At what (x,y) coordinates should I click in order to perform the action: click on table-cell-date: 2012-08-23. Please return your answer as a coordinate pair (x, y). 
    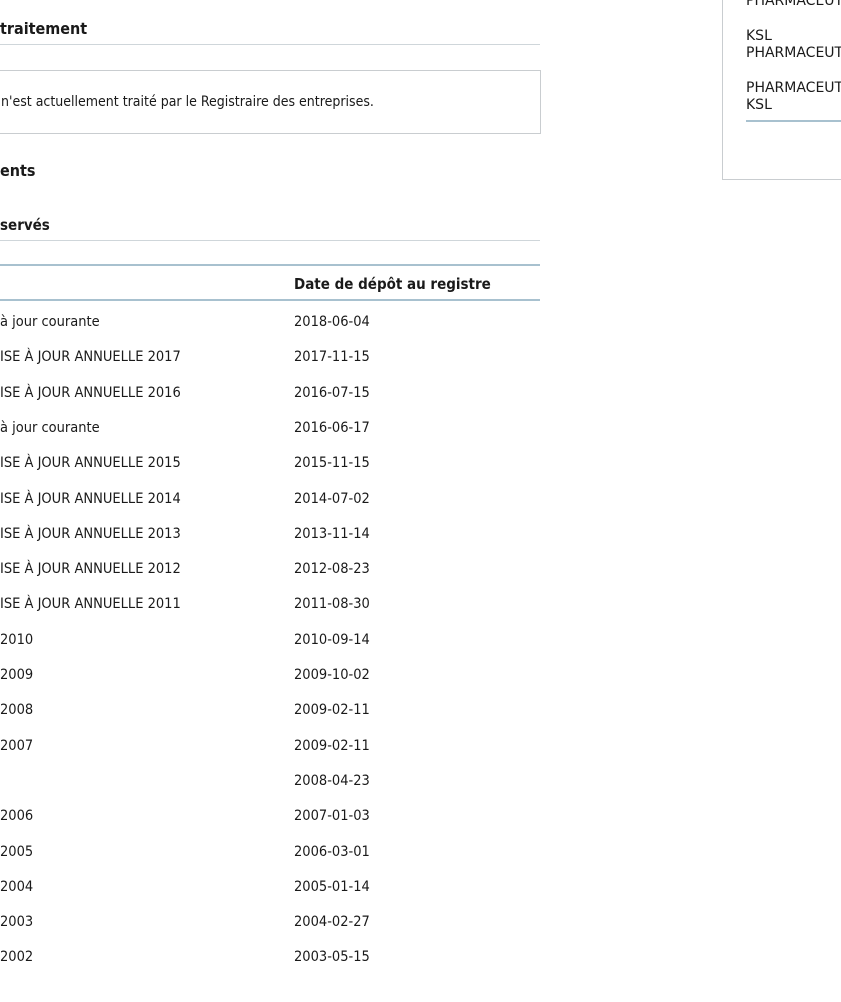
    Looking at the image, I should click on (332, 569).